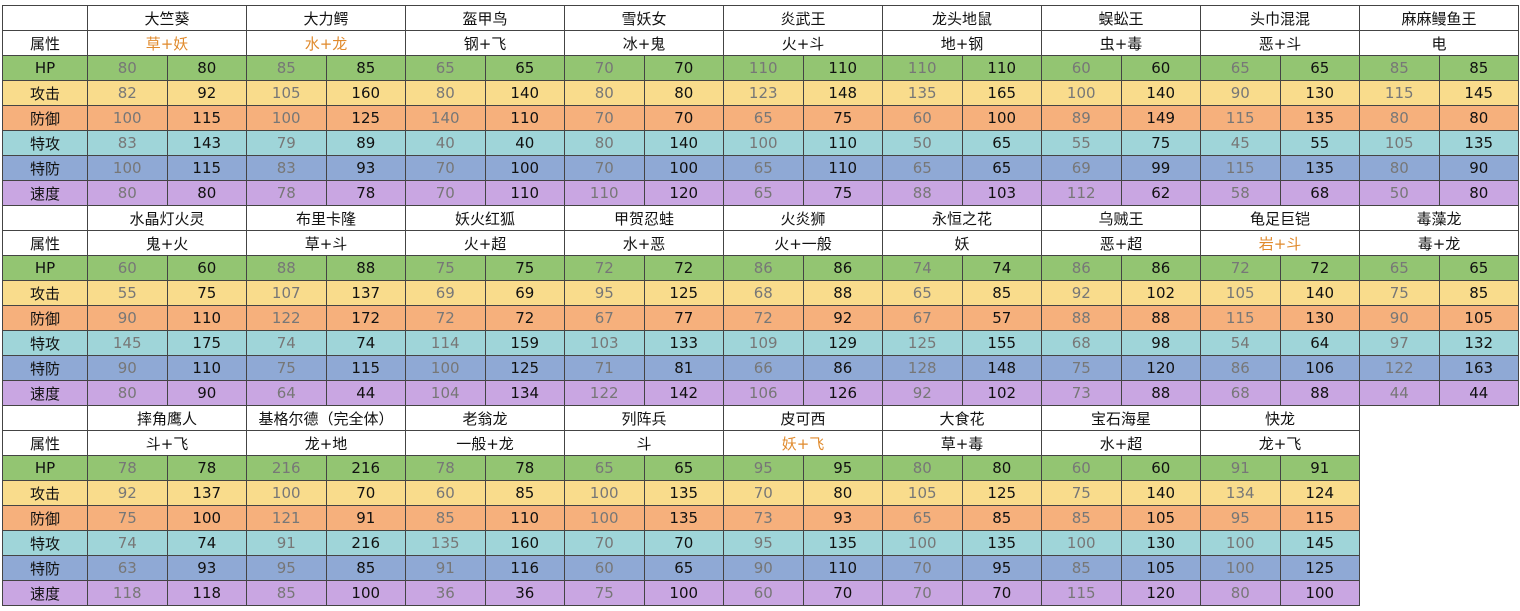 Image resolution: width=1520 pixels, height=611 pixels. Describe the element at coordinates (644, 243) in the screenshot. I see `pokemon-type: 水+恶` at that location.